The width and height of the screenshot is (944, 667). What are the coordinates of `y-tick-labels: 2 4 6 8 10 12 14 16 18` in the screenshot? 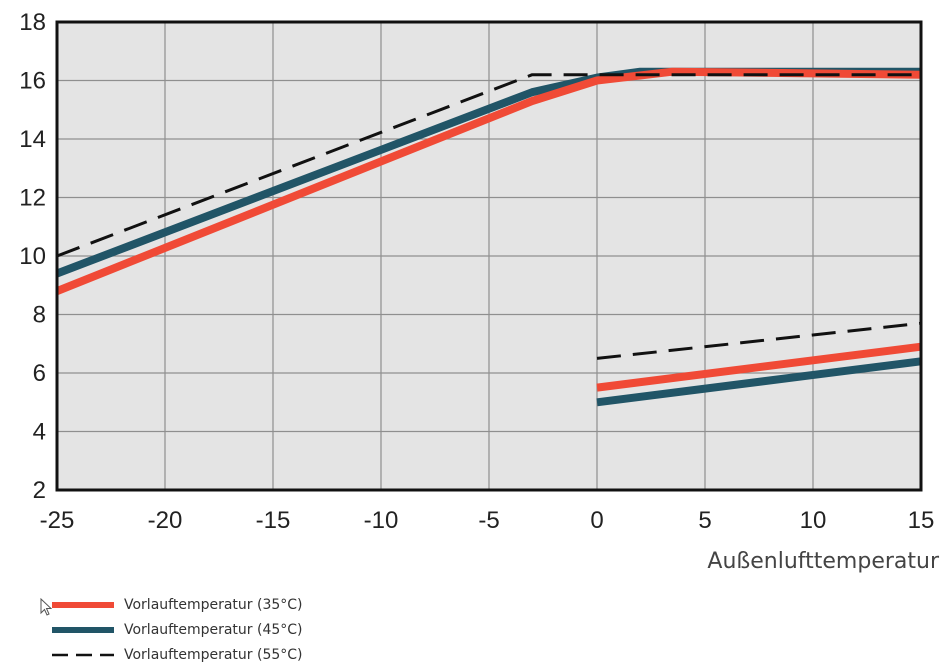 It's located at (32, 256).